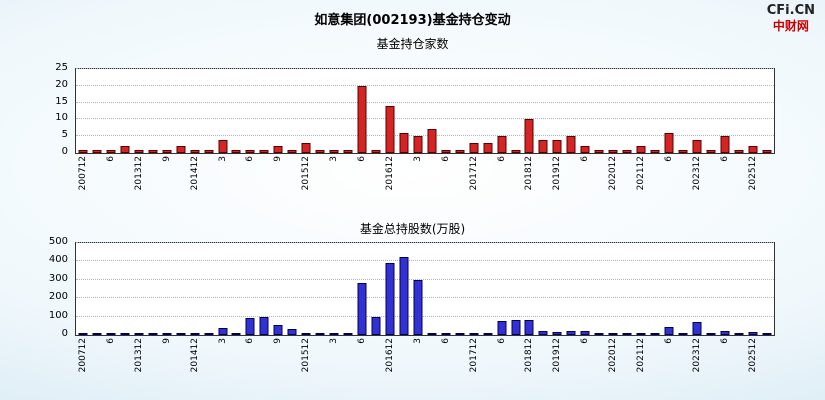  I want to click on funds-count-chart-title: 基金持仓家数, so click(412, 44).